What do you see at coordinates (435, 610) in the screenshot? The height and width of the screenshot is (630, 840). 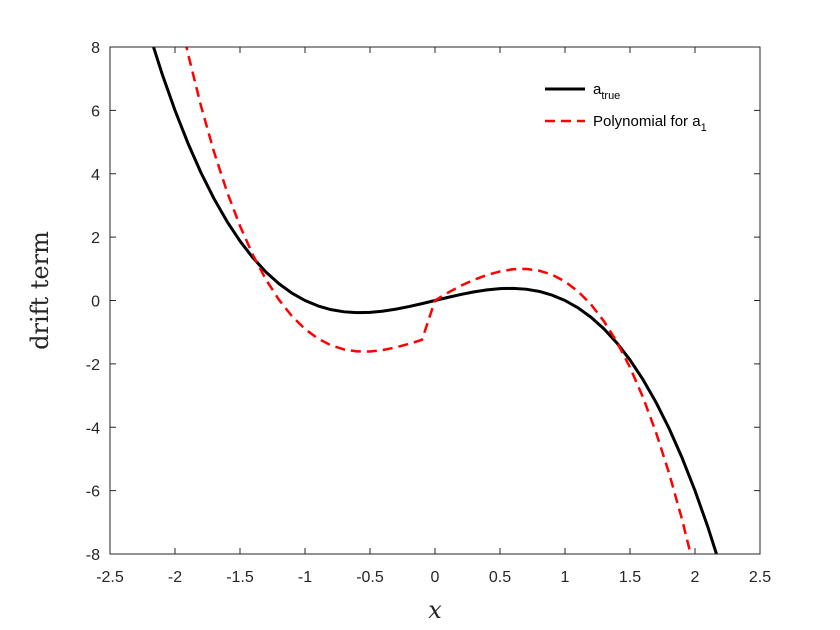 I see `x-axis-label: x` at bounding box center [435, 610].